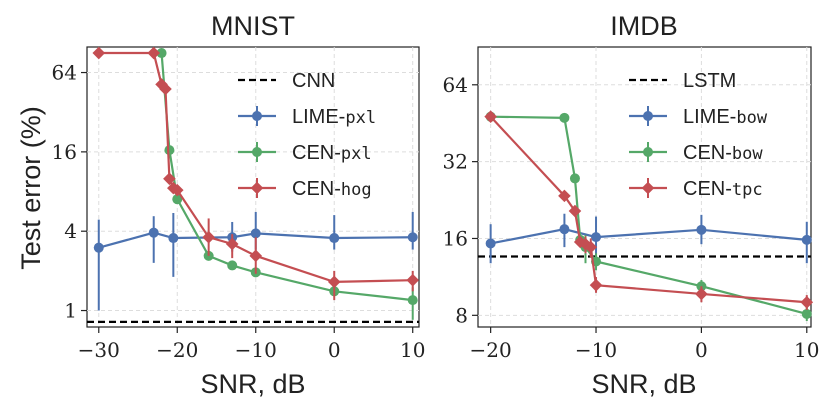 Image resolution: width=830 pixels, height=415 pixels. What do you see at coordinates (709, 81) in the screenshot?
I see `legend-label: LSTM` at bounding box center [709, 81].